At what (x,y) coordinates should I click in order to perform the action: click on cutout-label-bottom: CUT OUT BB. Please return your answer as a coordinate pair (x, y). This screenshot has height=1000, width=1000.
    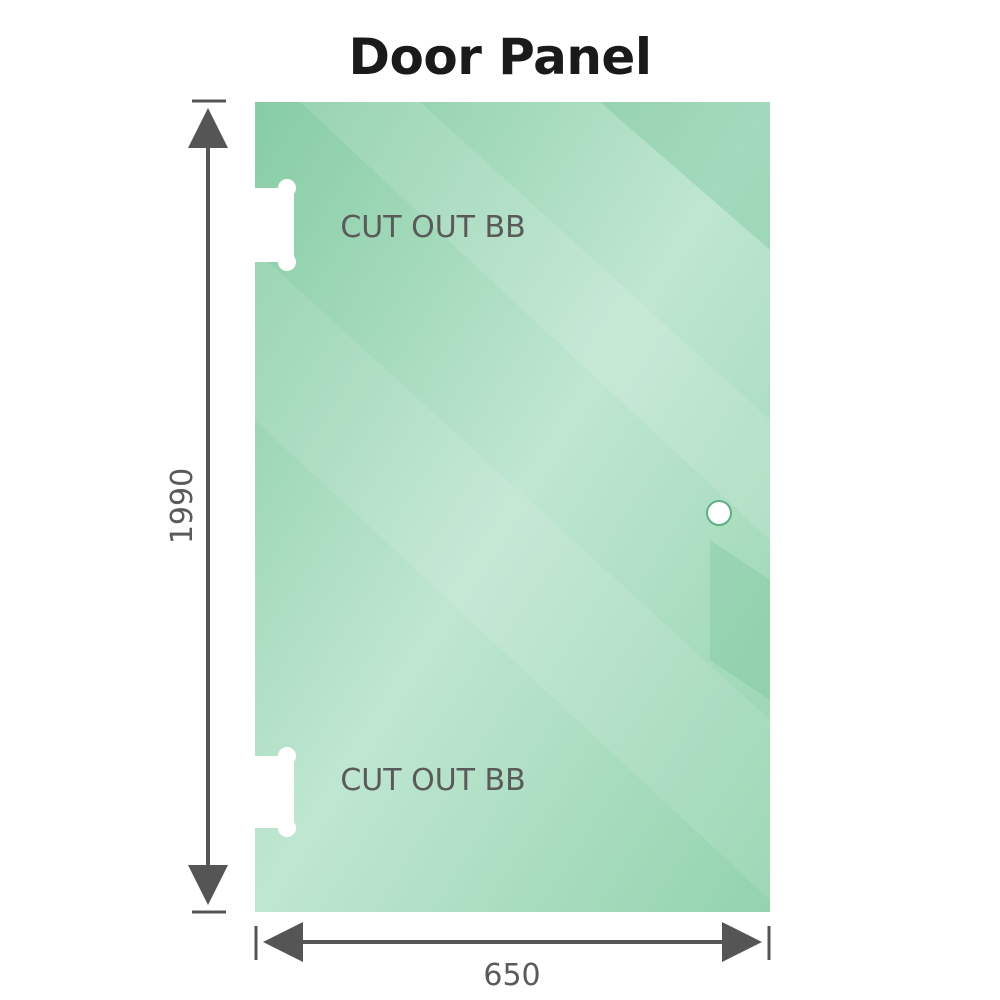
    Looking at the image, I should click on (432, 780).